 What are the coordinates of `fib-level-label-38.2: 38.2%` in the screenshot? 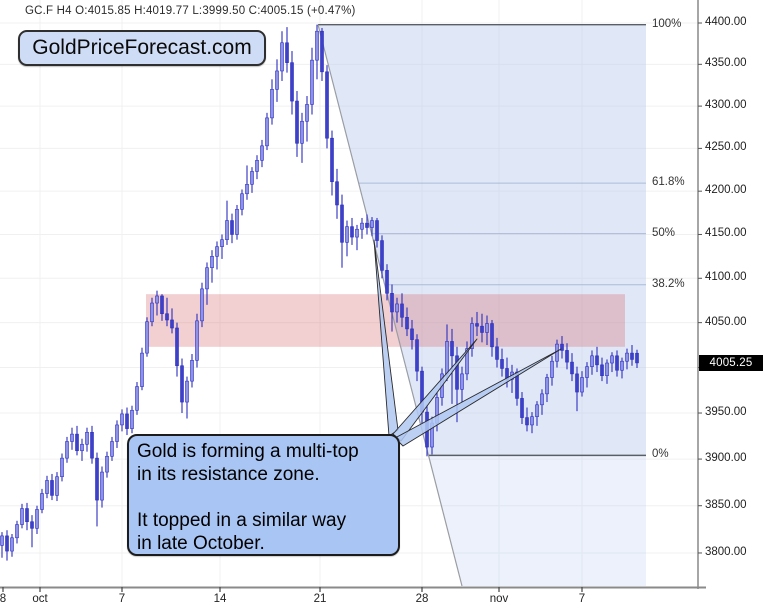 It's located at (668, 283).